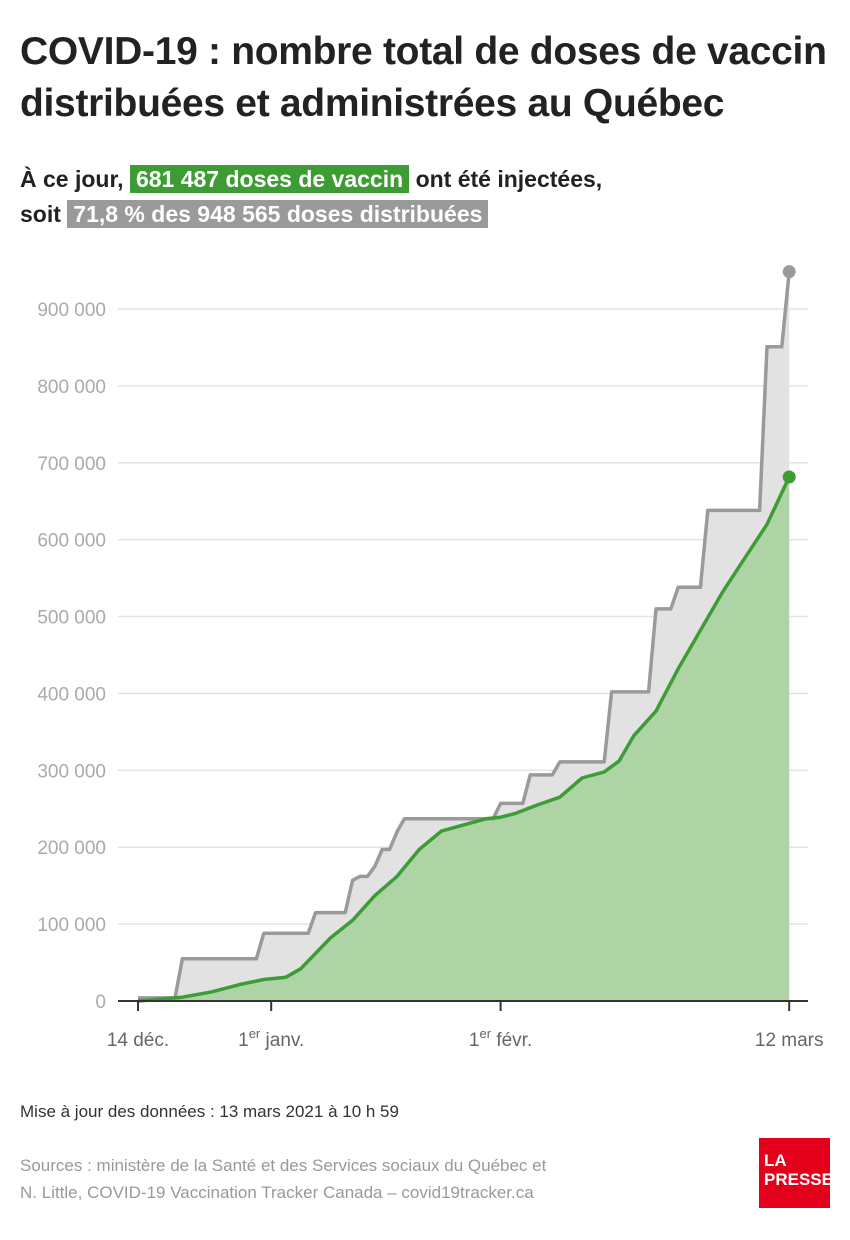 This screenshot has width=850, height=1240. Describe the element at coordinates (71, 694) in the screenshot. I see `y-tick-label: 400 000` at that location.